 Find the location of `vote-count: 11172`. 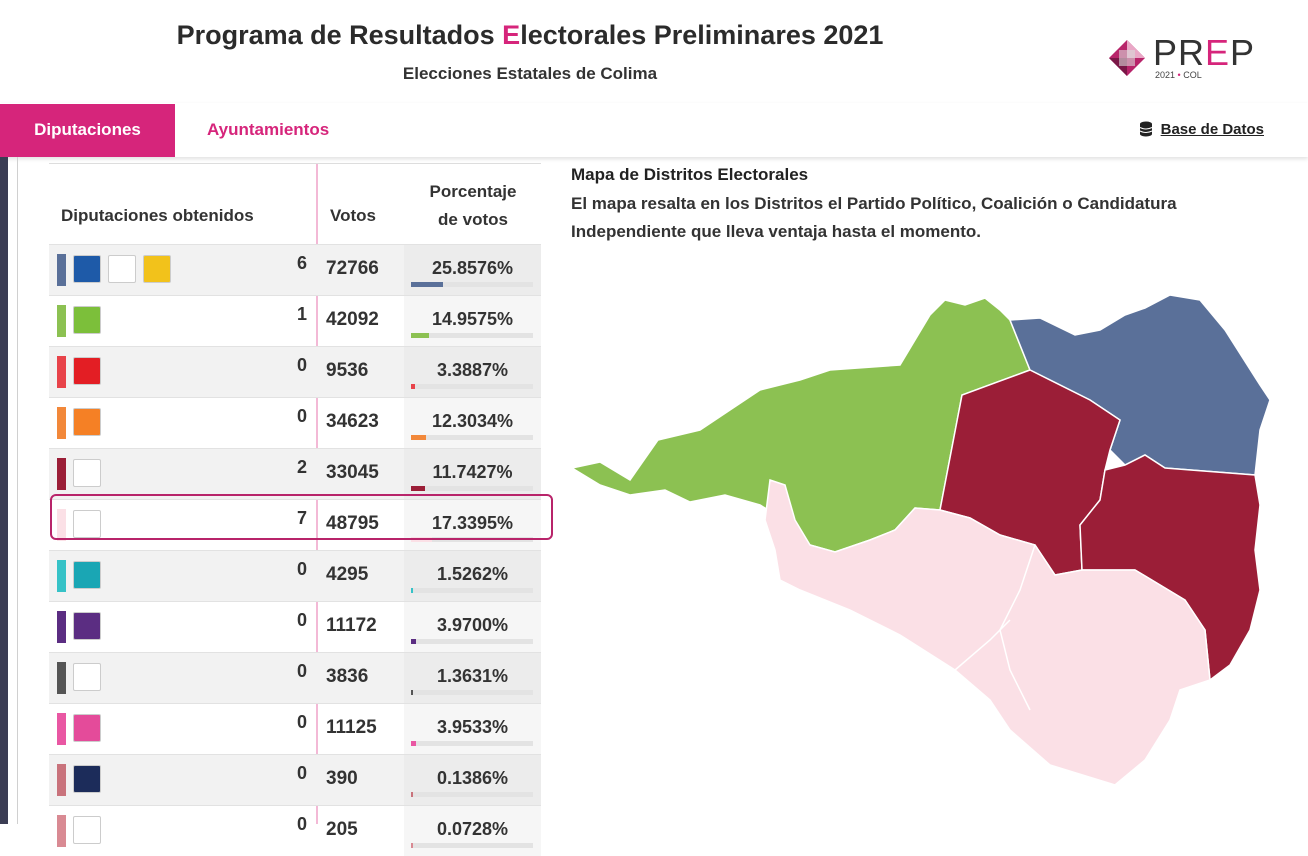

vote-count: 11172 is located at coordinates (351, 625).